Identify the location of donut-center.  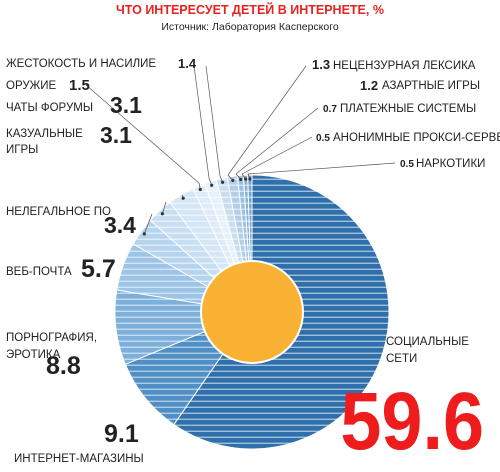
(252, 312).